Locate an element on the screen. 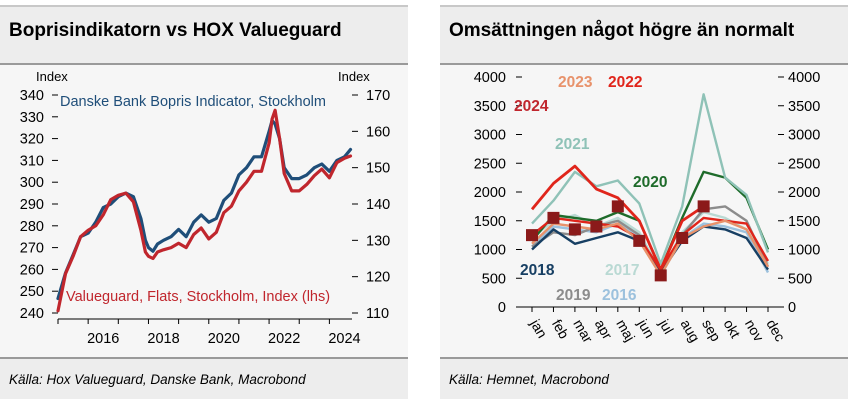  left-y-unit-label: Index is located at coordinates (52, 76).